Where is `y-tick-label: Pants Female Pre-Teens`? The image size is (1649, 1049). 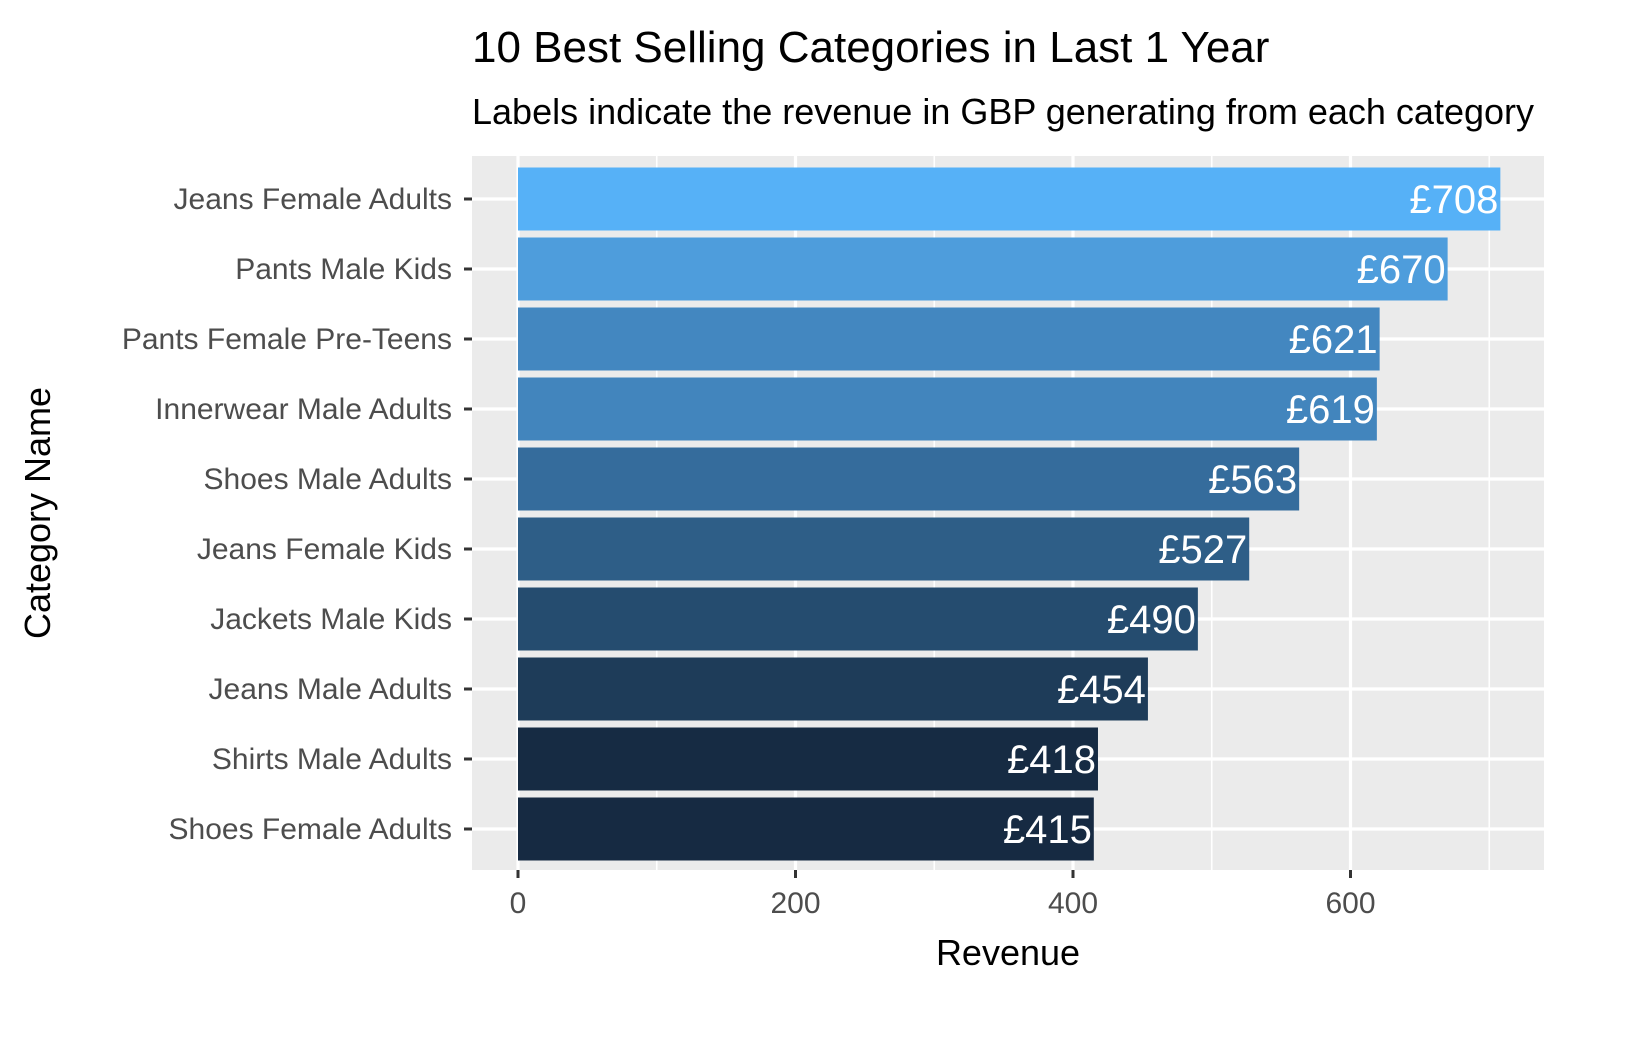 y-tick-label: Pants Female Pre-Teens is located at coordinates (287, 339).